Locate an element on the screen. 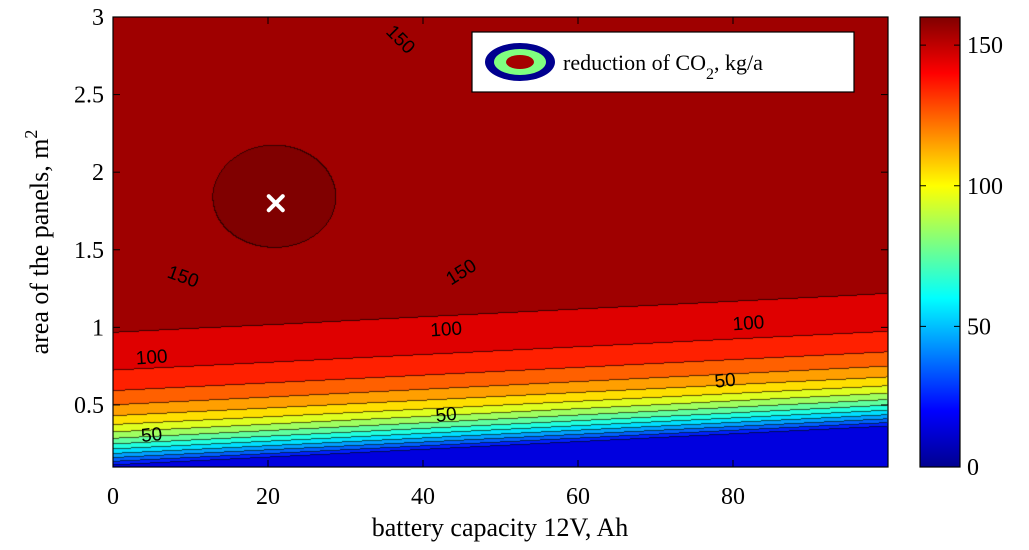 The width and height of the screenshot is (1029, 550). colorbar-ticks: 0 50 100 150 is located at coordinates (961, 257).